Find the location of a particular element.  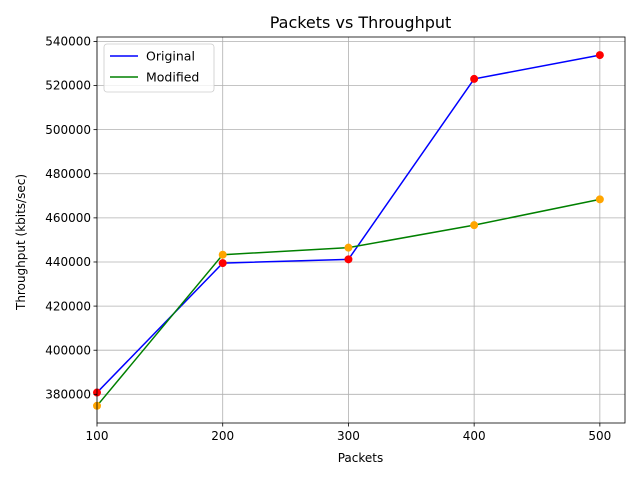

legend-label-original: Original is located at coordinates (170, 56).